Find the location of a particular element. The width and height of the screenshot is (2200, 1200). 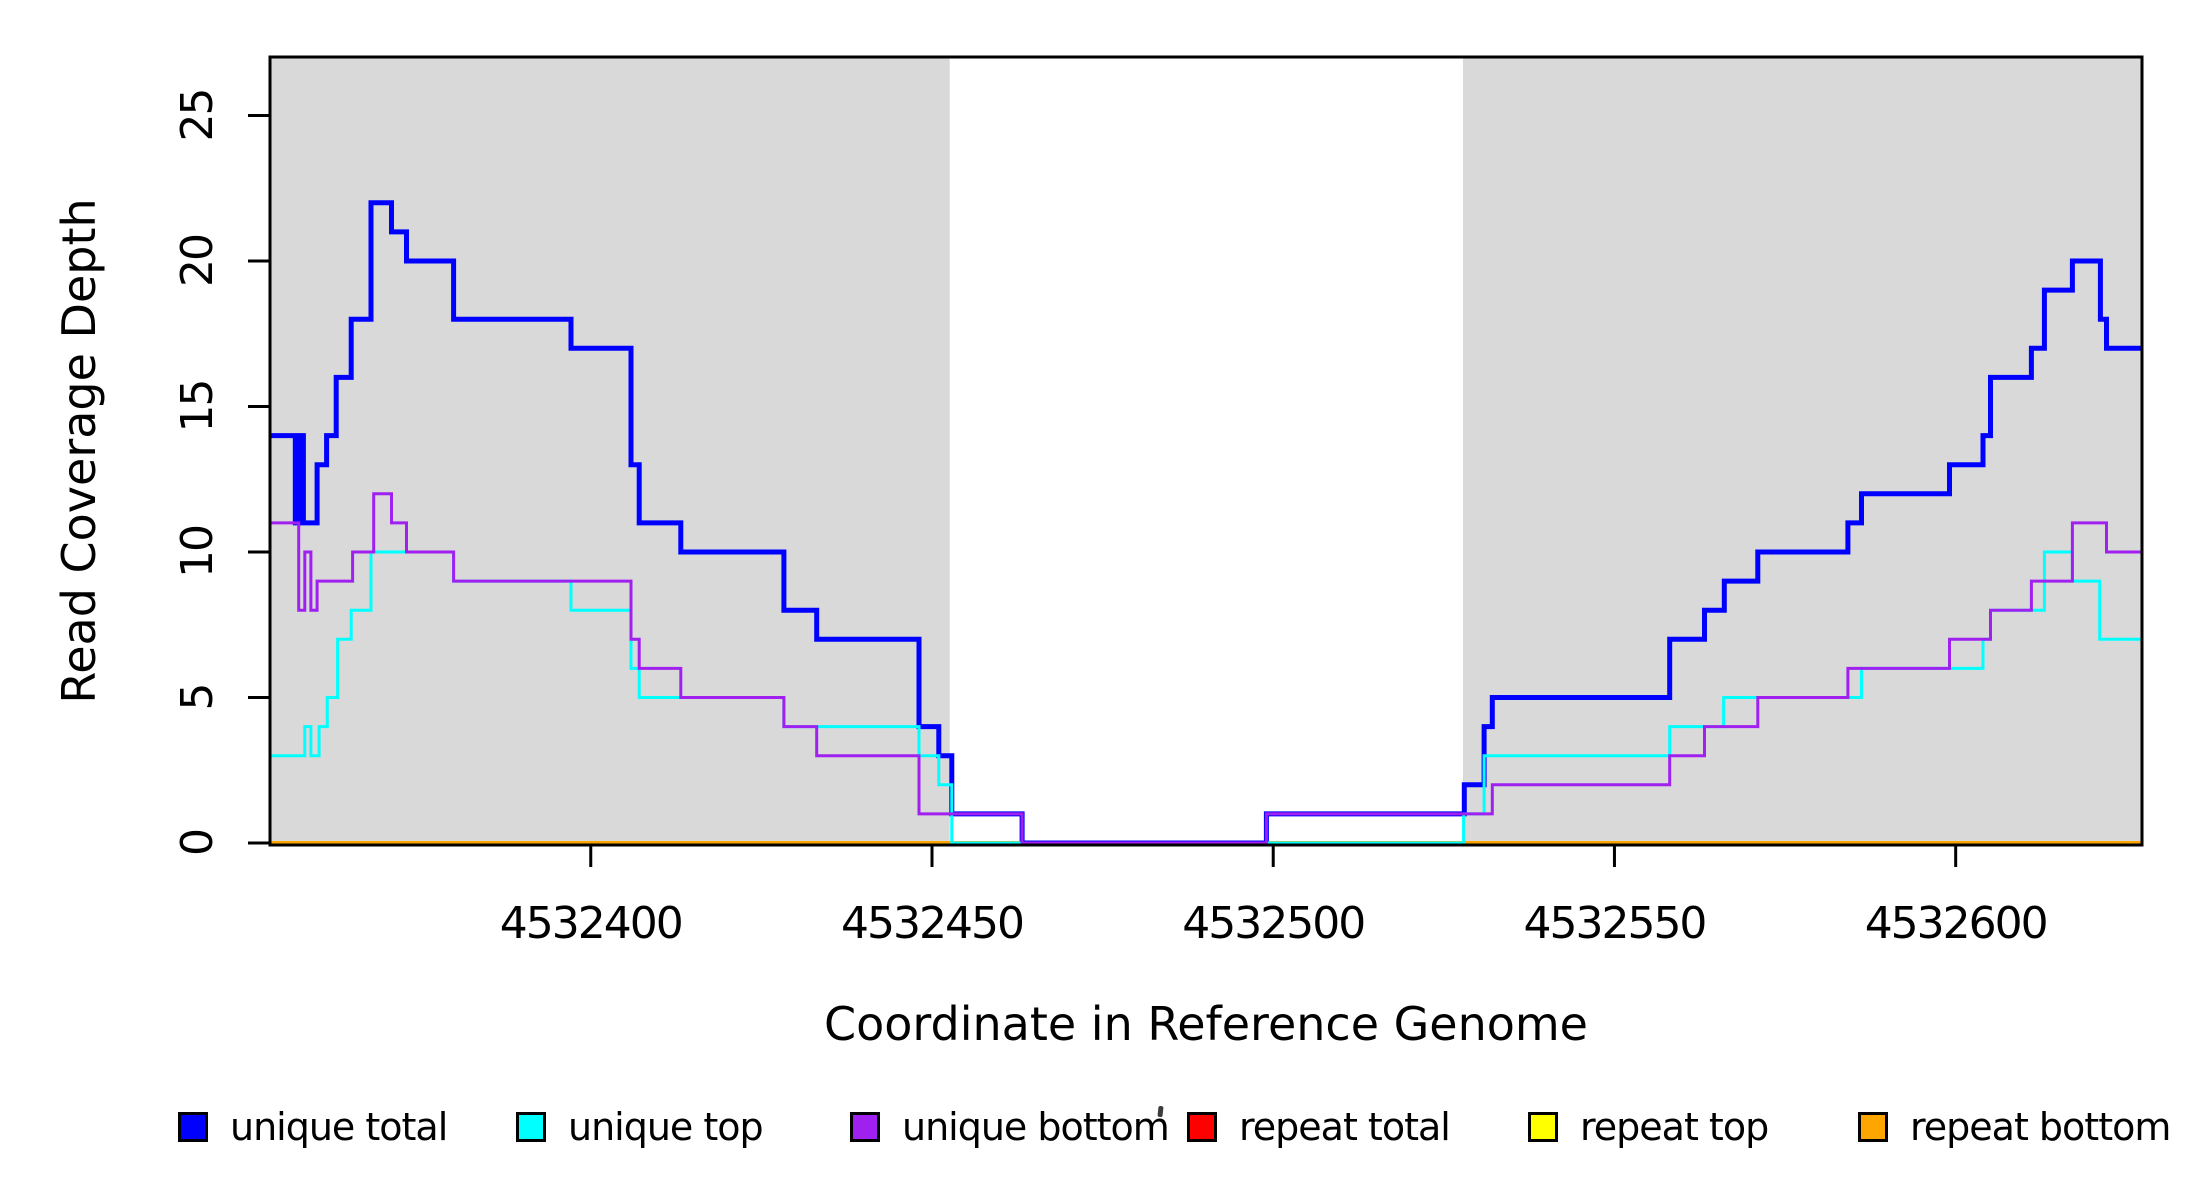

legend-label-unique-top: unique top is located at coordinates (666, 1127).